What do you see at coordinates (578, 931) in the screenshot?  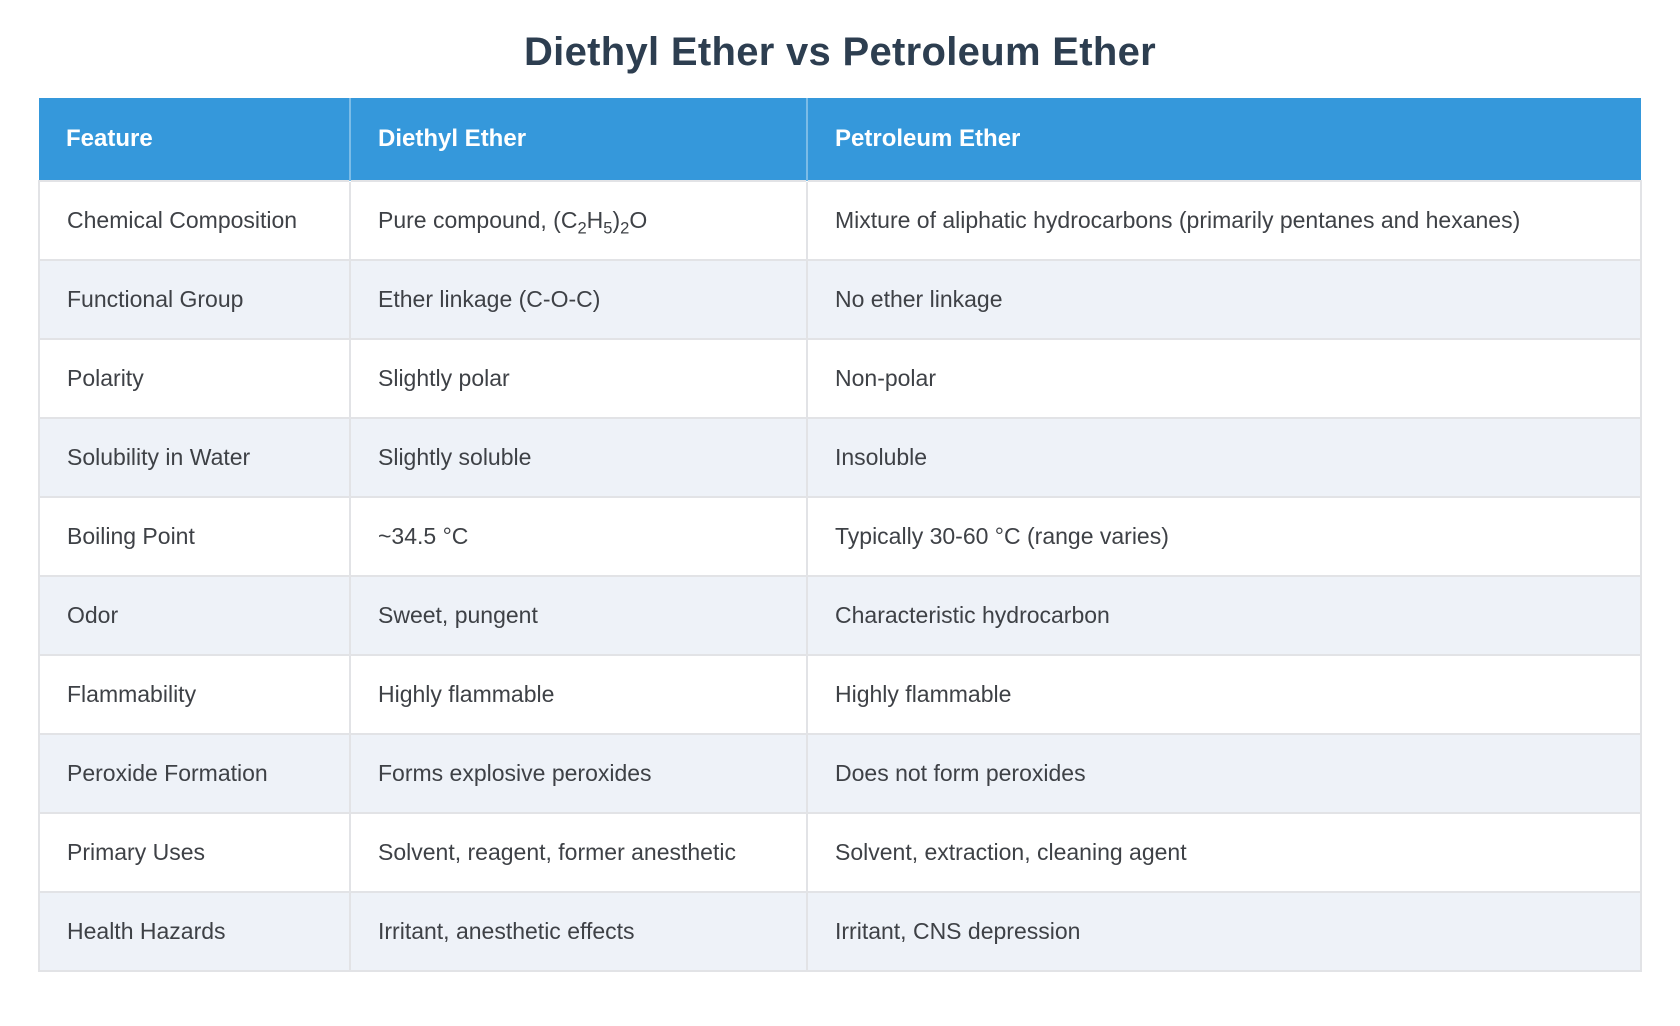 I see `diethyl-ether-cell: Irritant, anesthetic effects` at bounding box center [578, 931].